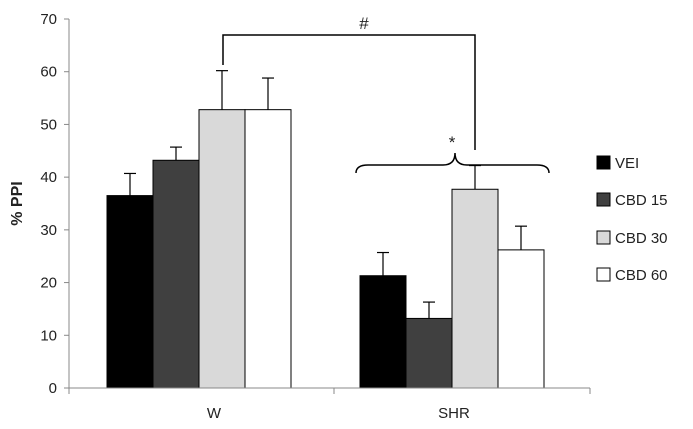 The image size is (693, 429). Describe the element at coordinates (48, 72) in the screenshot. I see `y-tick-label: 60` at that location.